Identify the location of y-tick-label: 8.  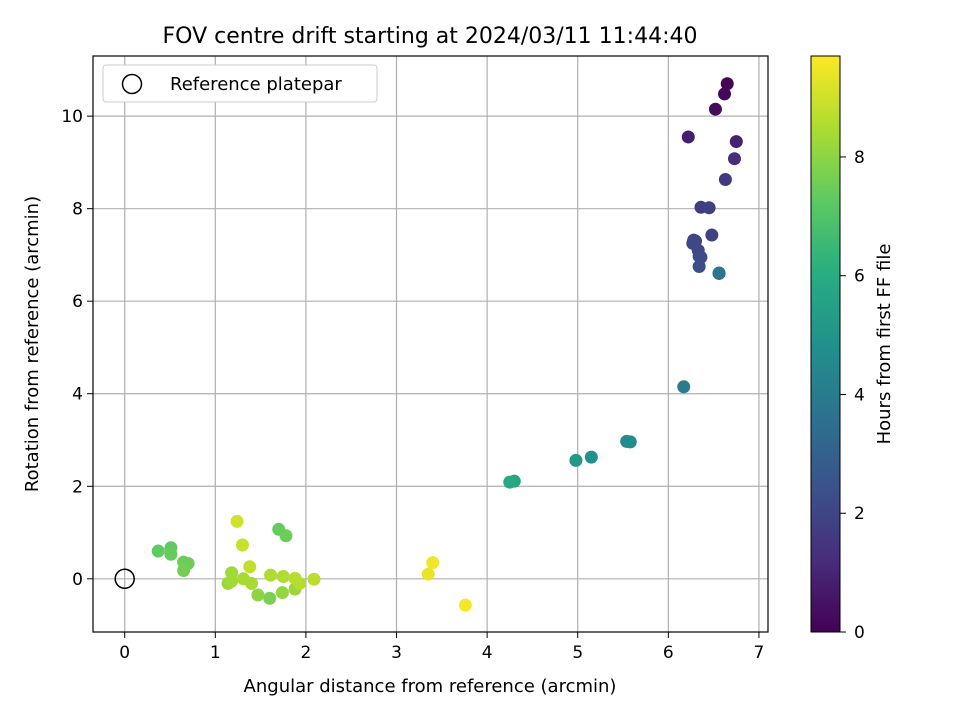
(77, 210).